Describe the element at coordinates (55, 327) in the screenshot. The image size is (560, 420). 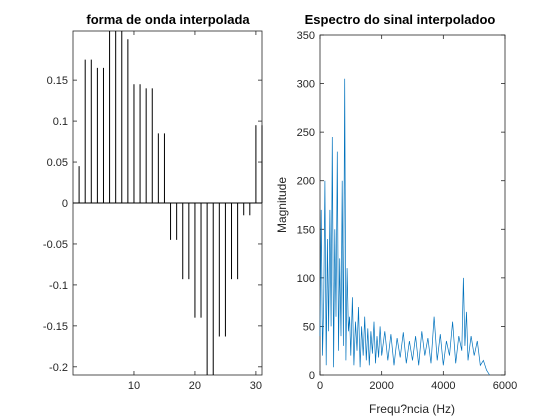
I see `waveform-y-tick-label: -0.15` at that location.